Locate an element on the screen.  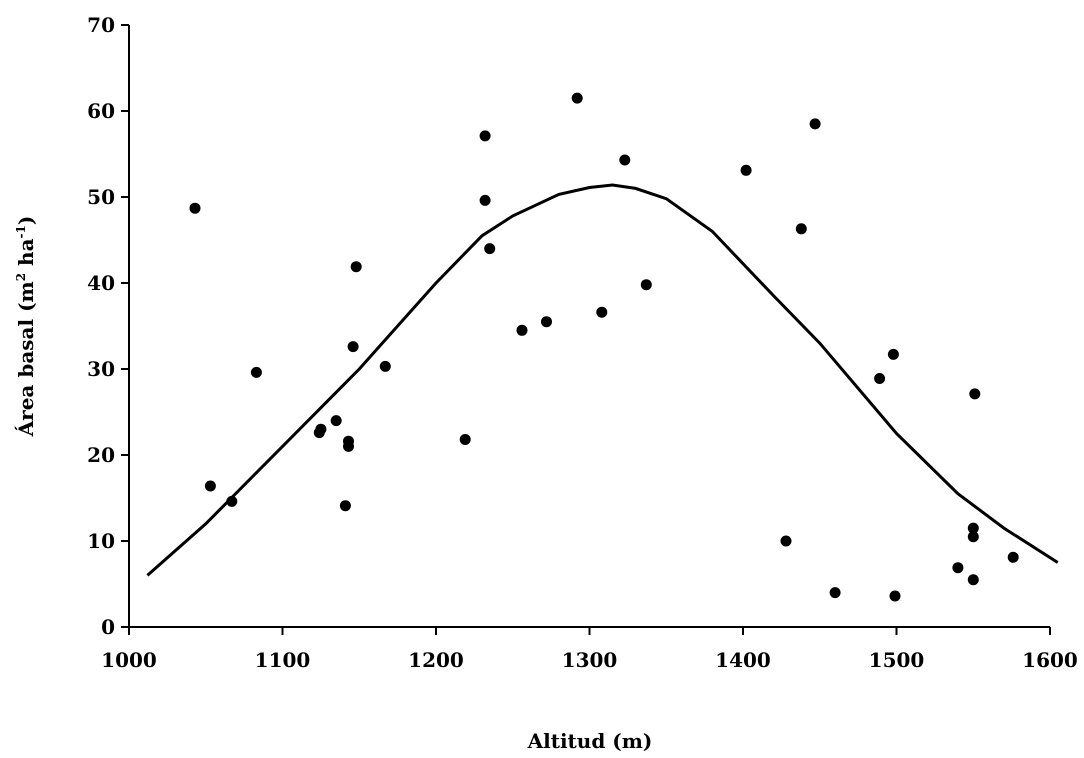
y-ticks: 0 10 20 30 40 50 60 70 is located at coordinates (108, 326).